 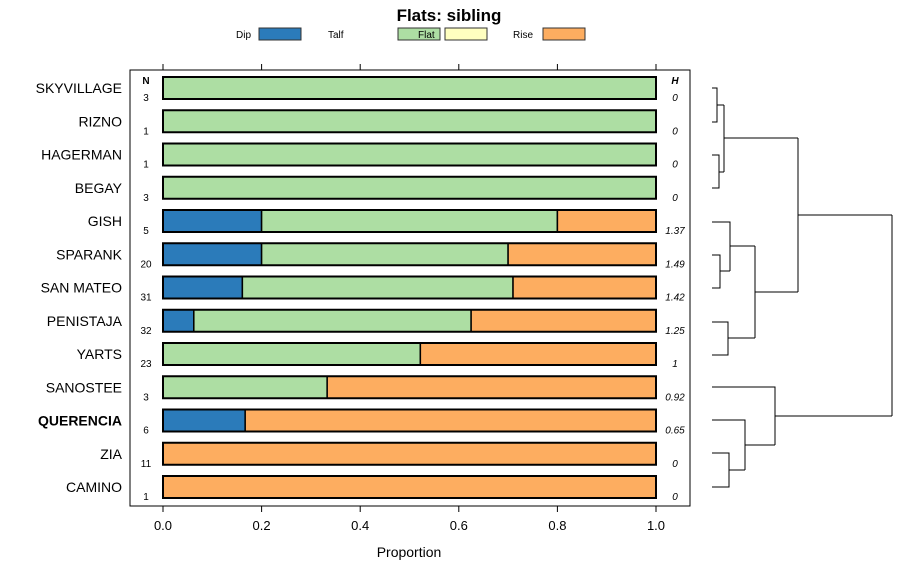 I want to click on bar-row-san-mateo: SAN MATEO 31 1.42, so click(x=363, y=289).